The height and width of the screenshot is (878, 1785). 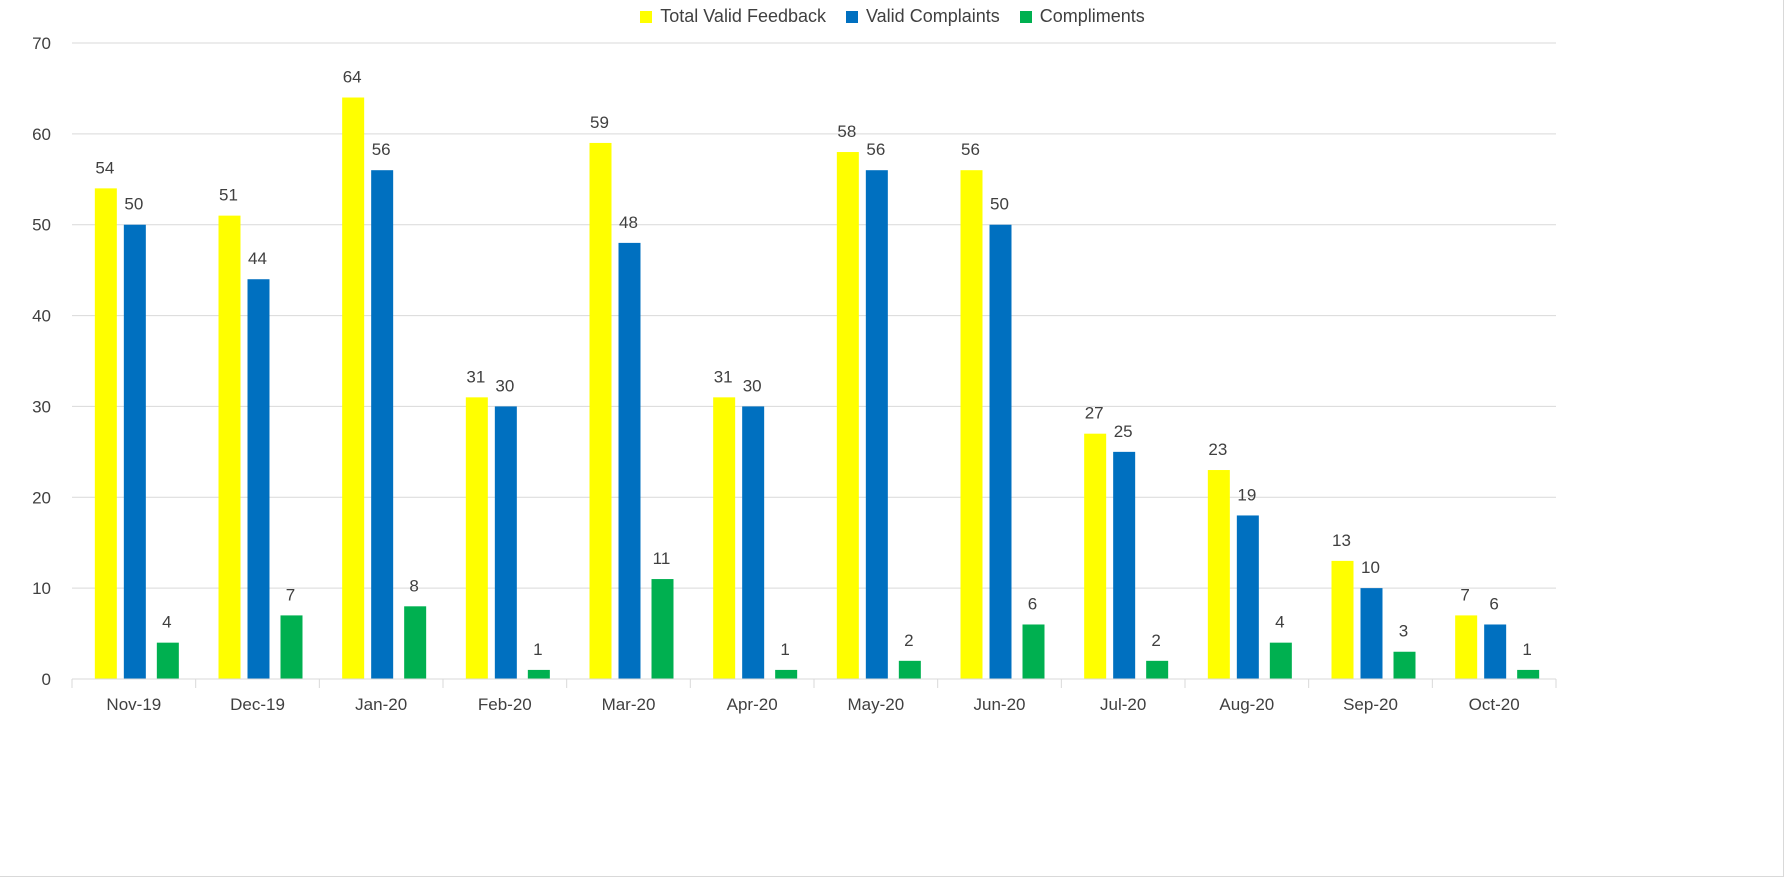 I want to click on data-label: 8, so click(x=413, y=585).